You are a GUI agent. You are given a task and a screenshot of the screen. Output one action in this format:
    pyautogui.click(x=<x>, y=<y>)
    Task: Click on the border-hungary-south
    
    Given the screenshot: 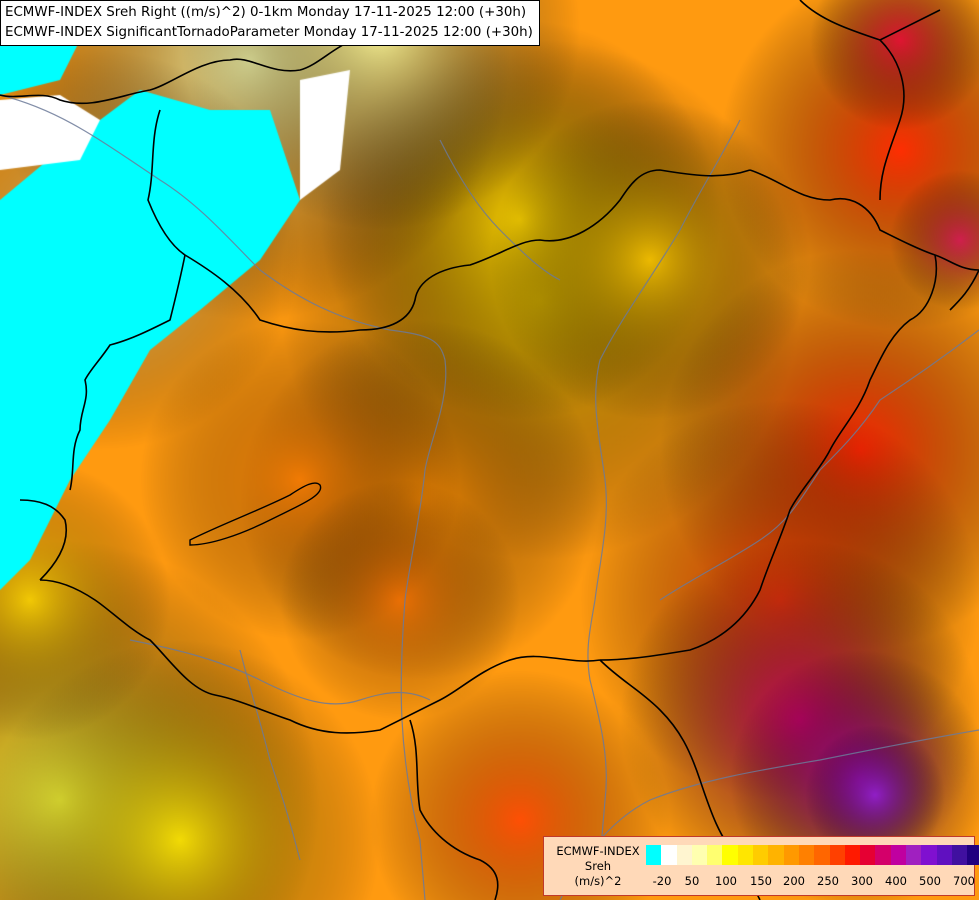 What is the action you would take?
    pyautogui.click(x=320, y=656)
    